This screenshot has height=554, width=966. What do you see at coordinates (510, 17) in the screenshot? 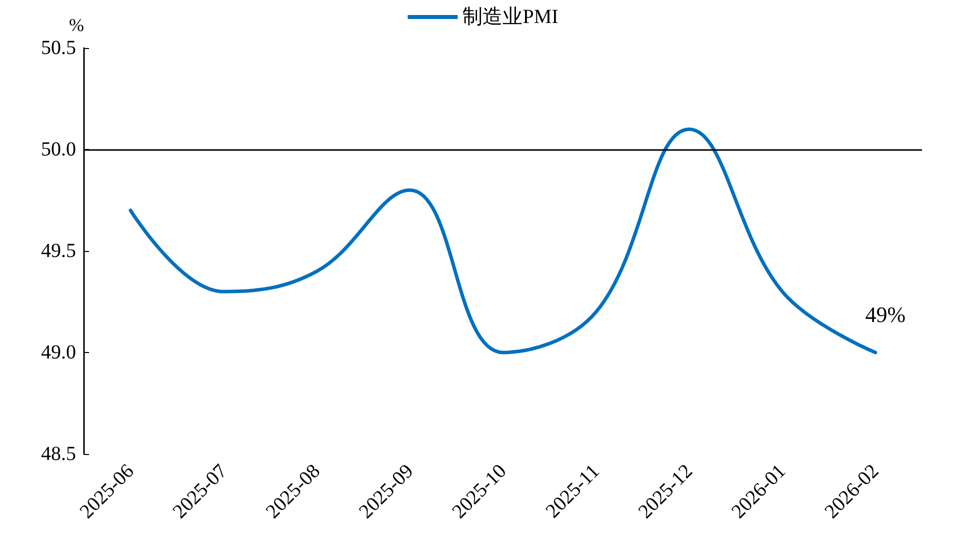
I see `legend-label: 制造业PMI` at bounding box center [510, 17].